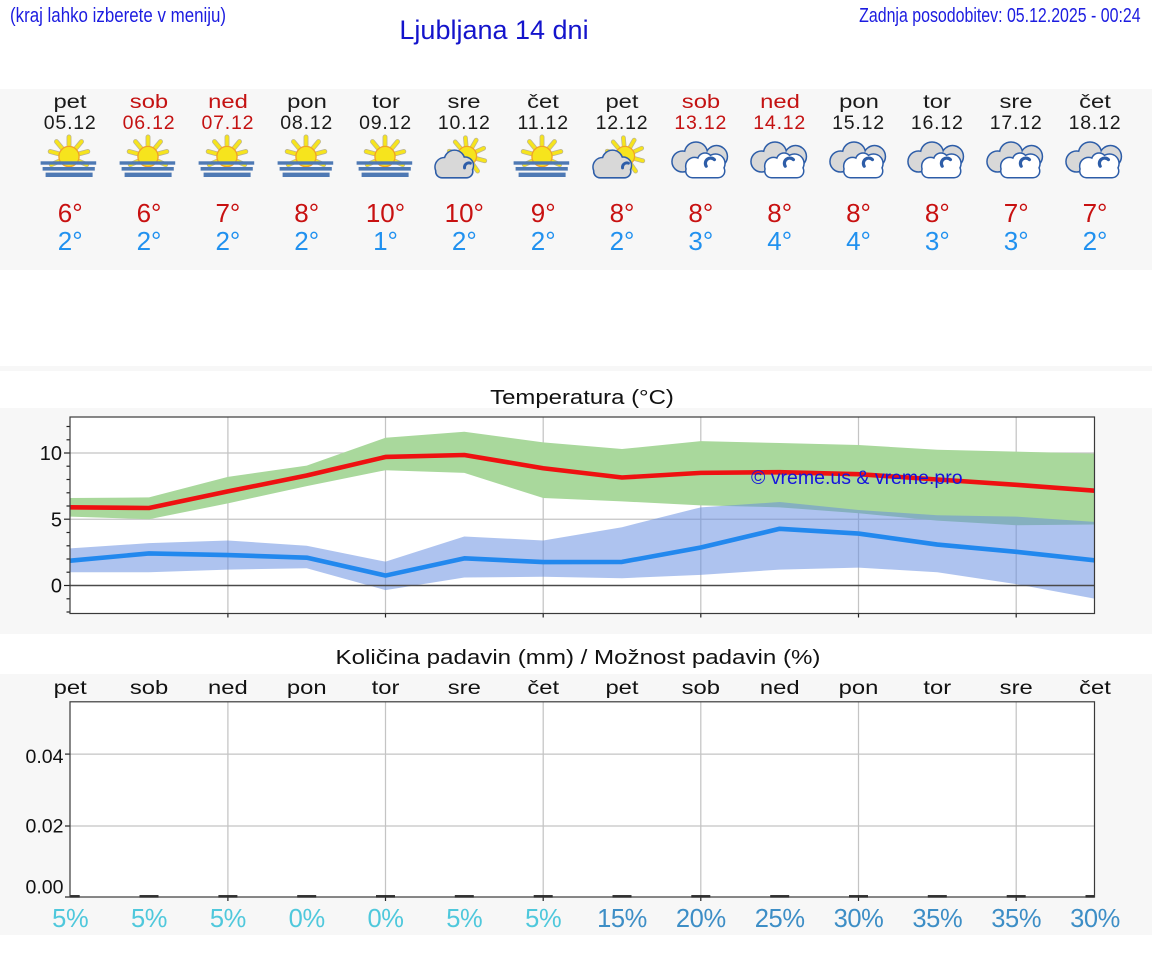 The height and width of the screenshot is (975, 1152). I want to click on svg-text: 15%, so click(622, 918).